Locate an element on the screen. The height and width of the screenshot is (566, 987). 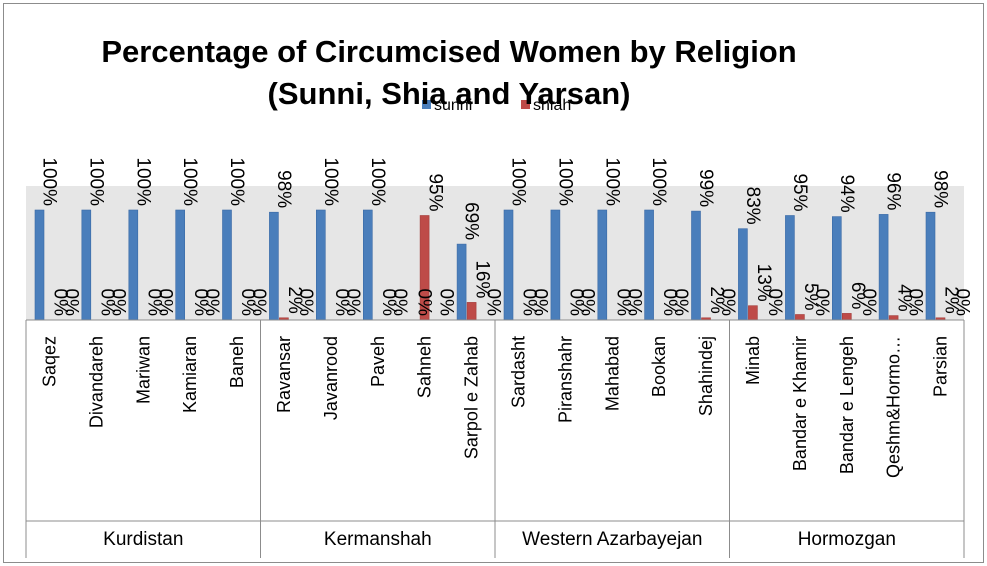
category-label-12: Mahabad is located at coordinates (612, 373).